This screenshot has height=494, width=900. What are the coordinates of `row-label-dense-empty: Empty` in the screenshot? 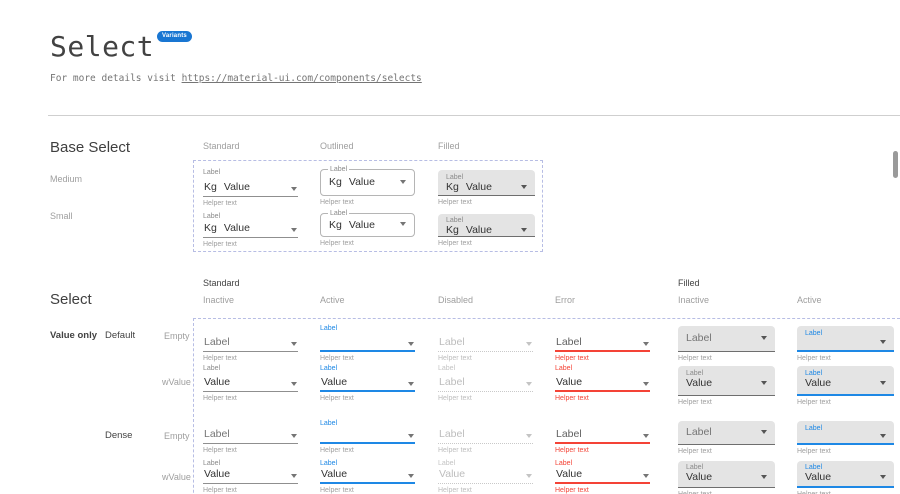 It's located at (177, 436).